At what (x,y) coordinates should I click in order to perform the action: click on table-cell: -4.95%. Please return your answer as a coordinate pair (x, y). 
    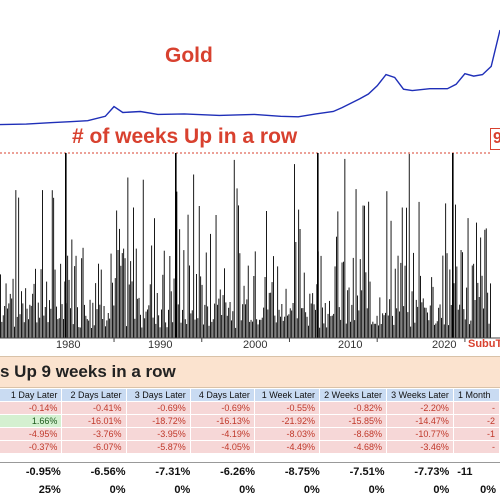
    Looking at the image, I should click on (31, 434).